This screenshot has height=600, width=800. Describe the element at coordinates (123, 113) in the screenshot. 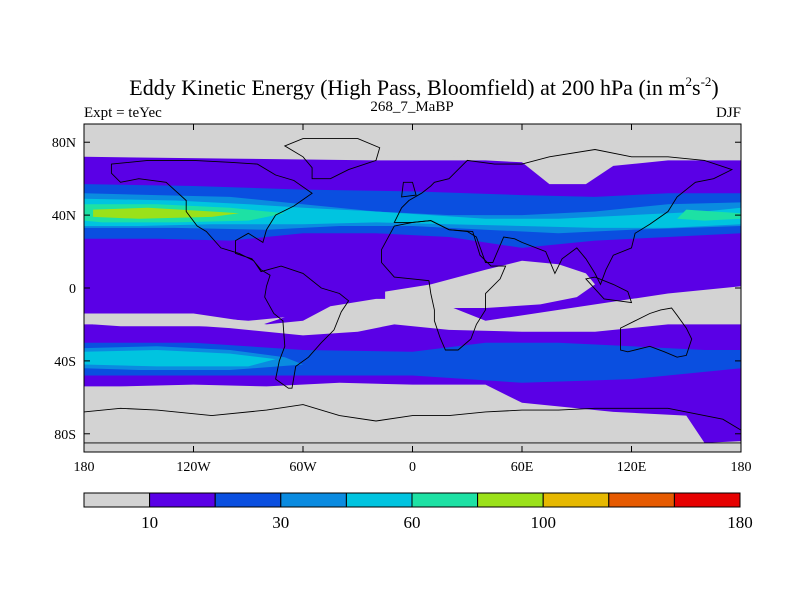

I see `subtitle-left: Expt = teYec` at that location.